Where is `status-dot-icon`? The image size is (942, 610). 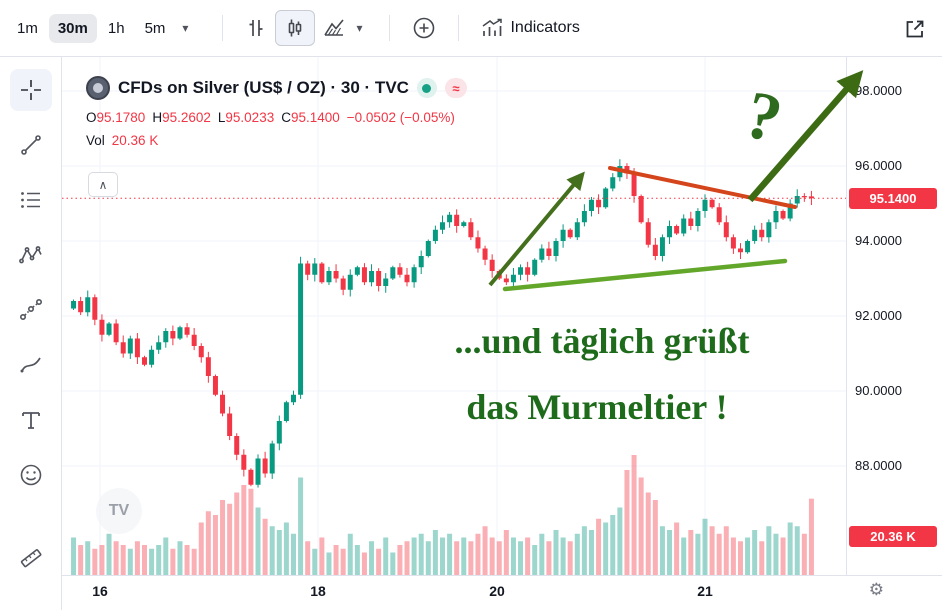 status-dot-icon is located at coordinates (427, 88).